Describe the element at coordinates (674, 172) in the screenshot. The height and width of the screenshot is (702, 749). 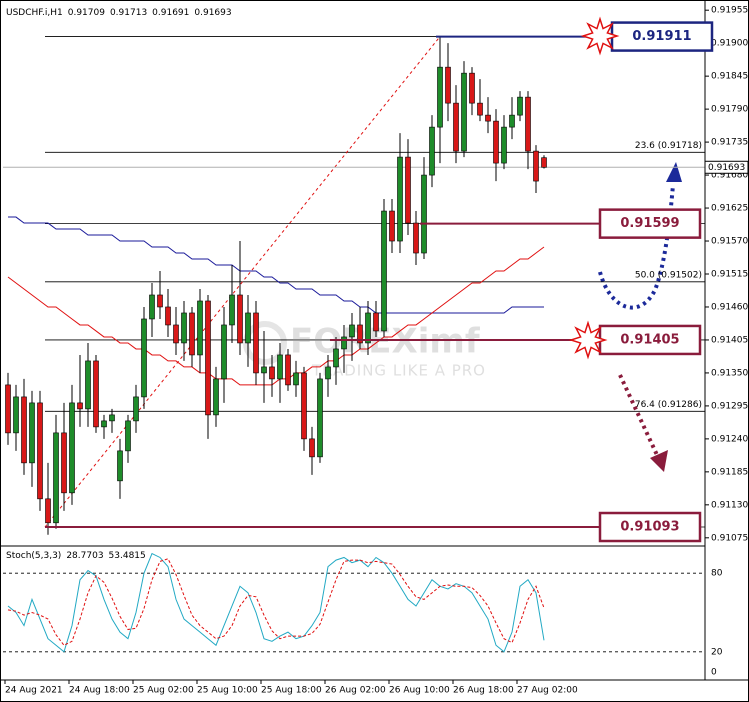
I see `up-arrow-head` at that location.